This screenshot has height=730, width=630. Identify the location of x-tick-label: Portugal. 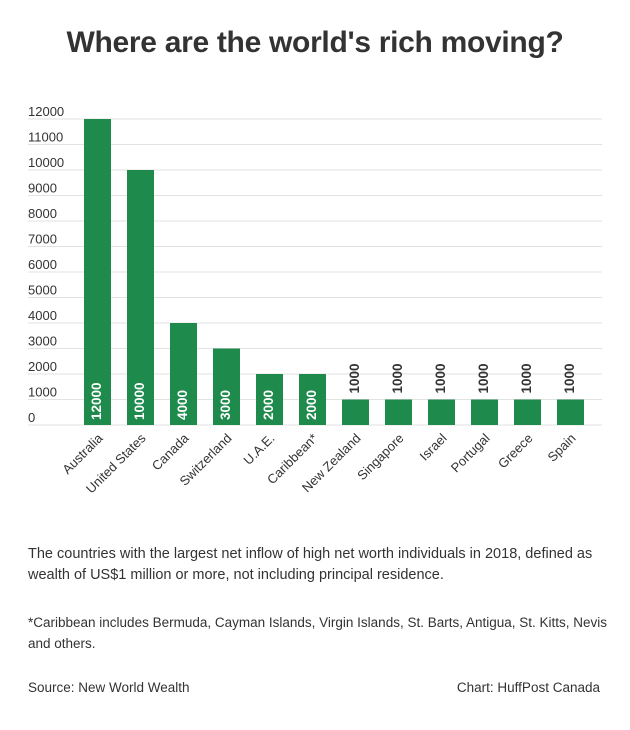
(470, 452).